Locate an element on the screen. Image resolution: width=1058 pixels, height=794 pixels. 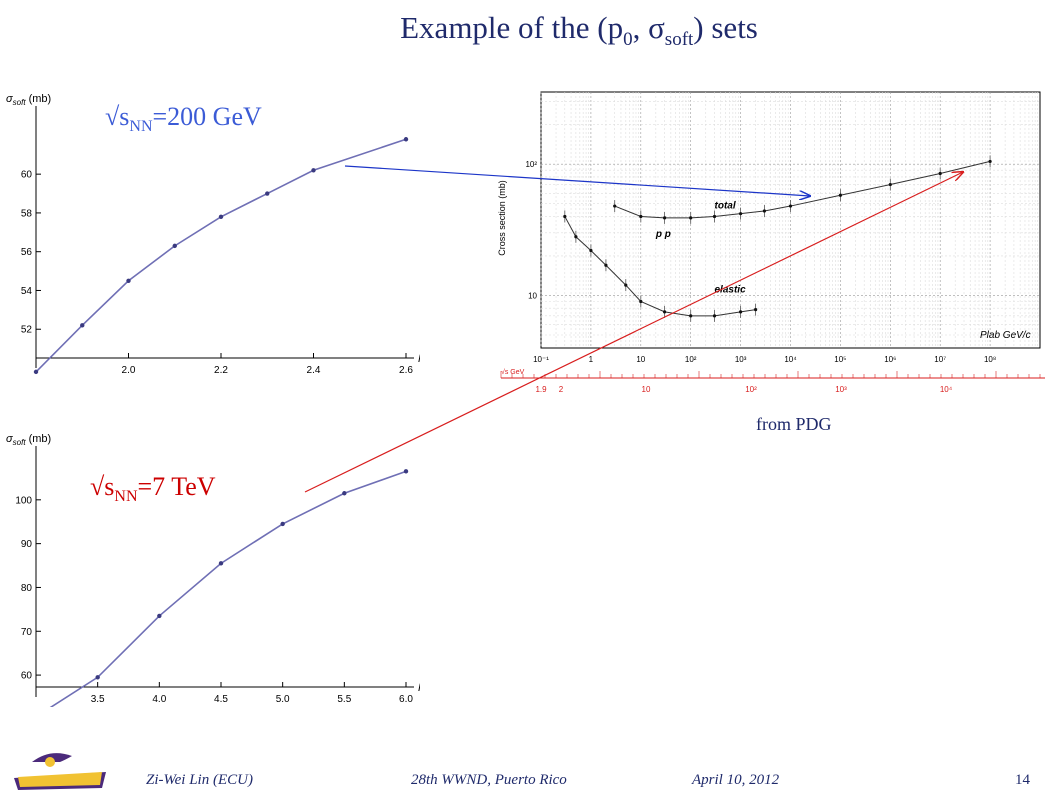
x-tick-label: 2.2 is located at coordinates (221, 370).